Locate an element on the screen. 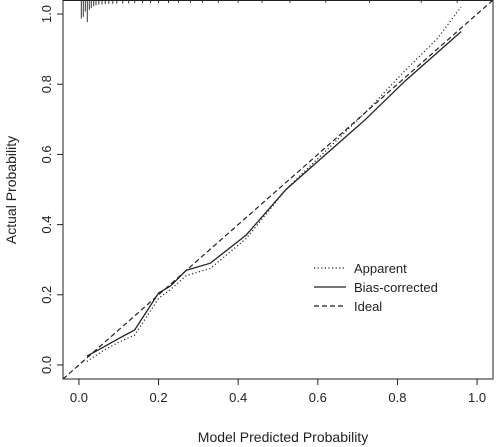 This screenshot has width=498, height=447. x-tick-label: 0.6 is located at coordinates (318, 397).